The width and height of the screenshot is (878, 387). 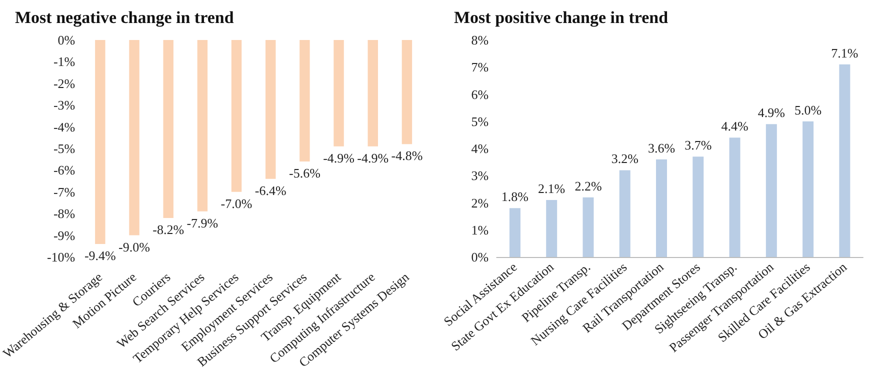 What do you see at coordinates (662, 148) in the screenshot?
I see `data-label: 3.6%` at bounding box center [662, 148].